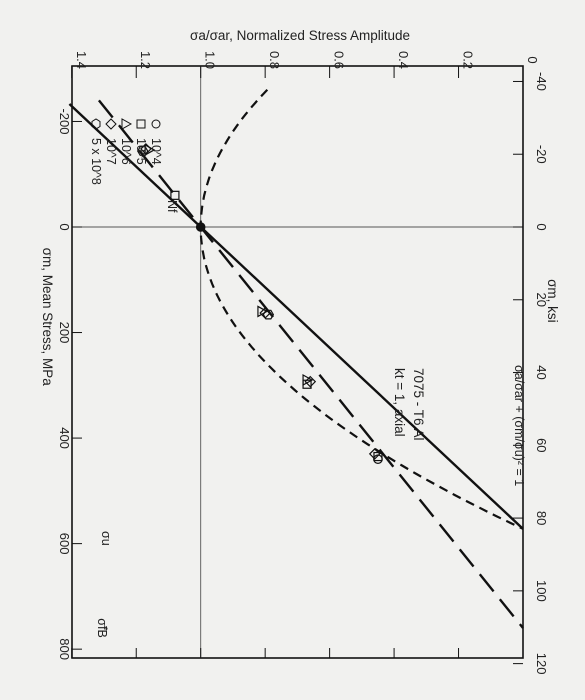 Image resolution: width=585 pixels, height=700 pixels. What do you see at coordinates (127, 124) in the screenshot?
I see `legend-triangle-icon` at bounding box center [127, 124].